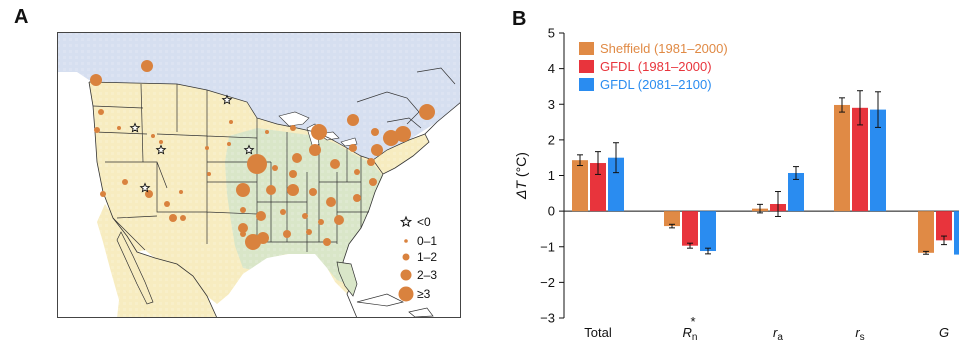 The height and width of the screenshot is (340, 959). Describe the element at coordinates (547, 318) in the screenshot. I see `y-tick-label: −3` at that location.